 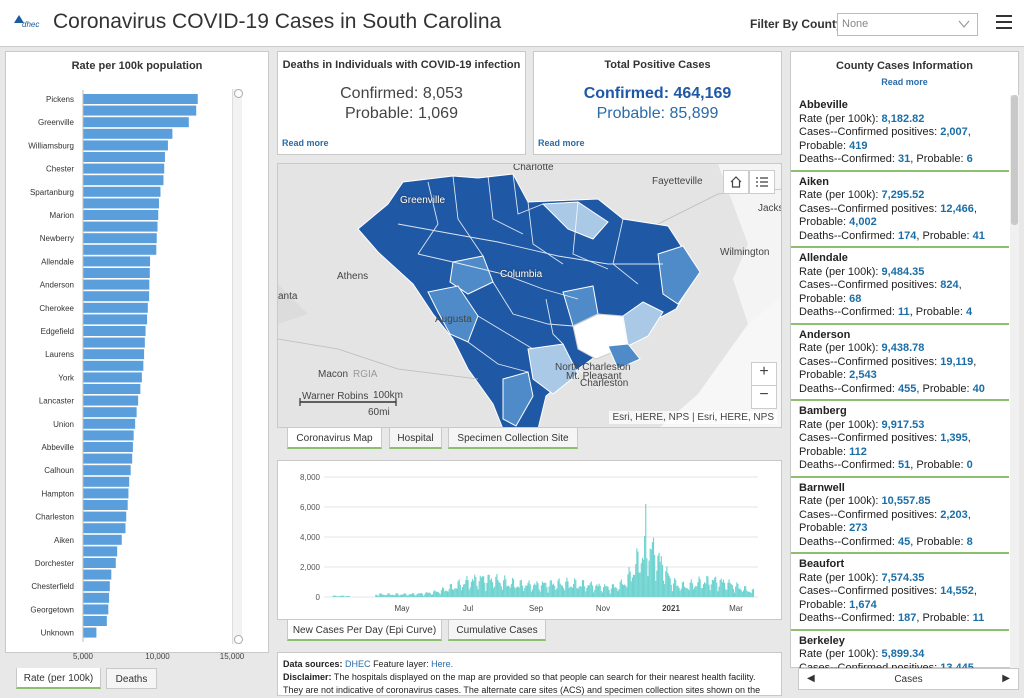 What do you see at coordinates (604, 383) in the screenshot?
I see `map-label-charleston: Charleston` at bounding box center [604, 383].